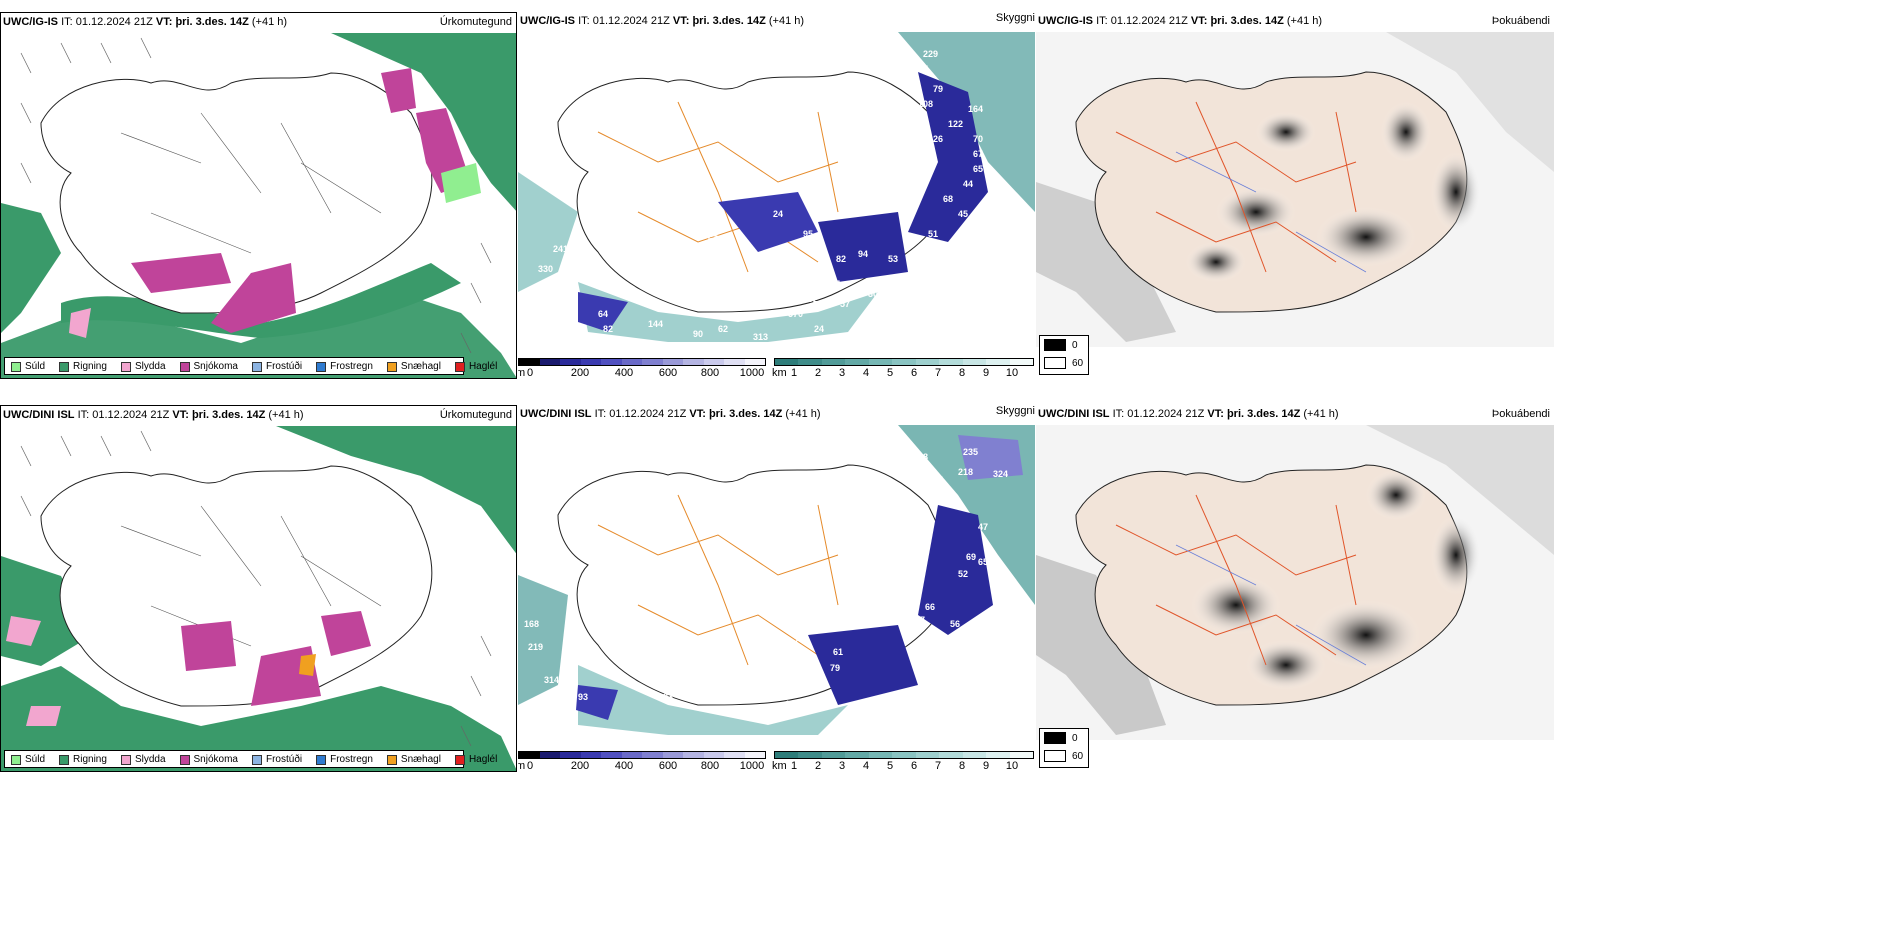 The image size is (1900, 950). I want to click on panel-title: Skyggni, so click(1015, 18).